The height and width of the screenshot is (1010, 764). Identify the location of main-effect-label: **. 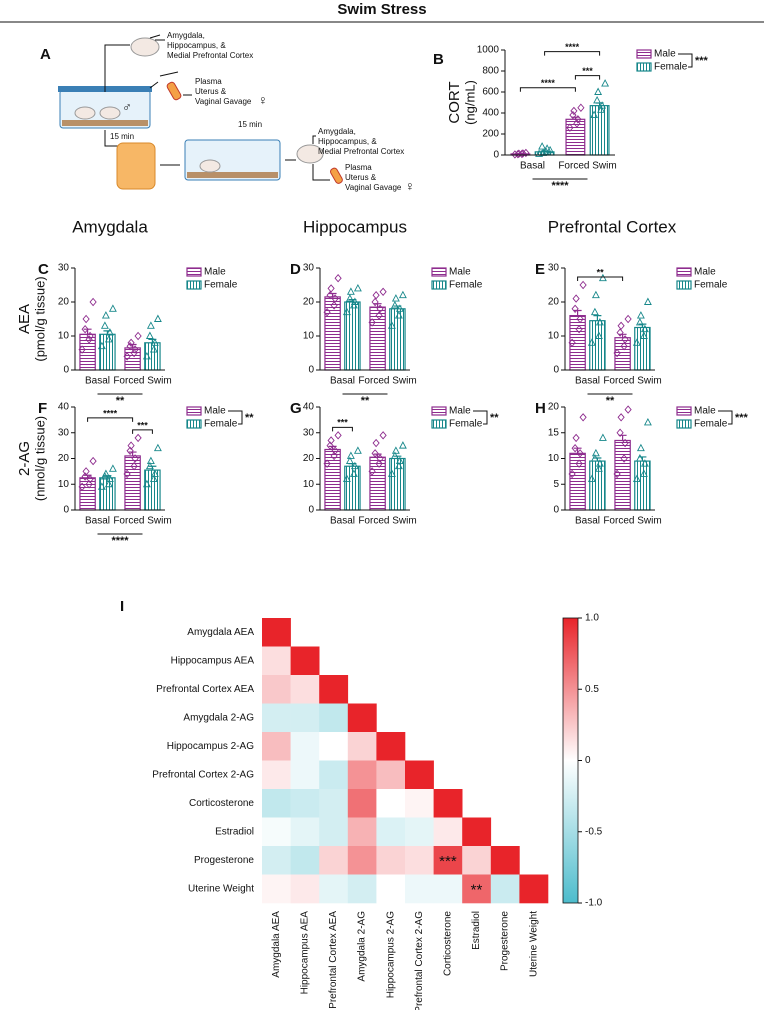
(610, 401).